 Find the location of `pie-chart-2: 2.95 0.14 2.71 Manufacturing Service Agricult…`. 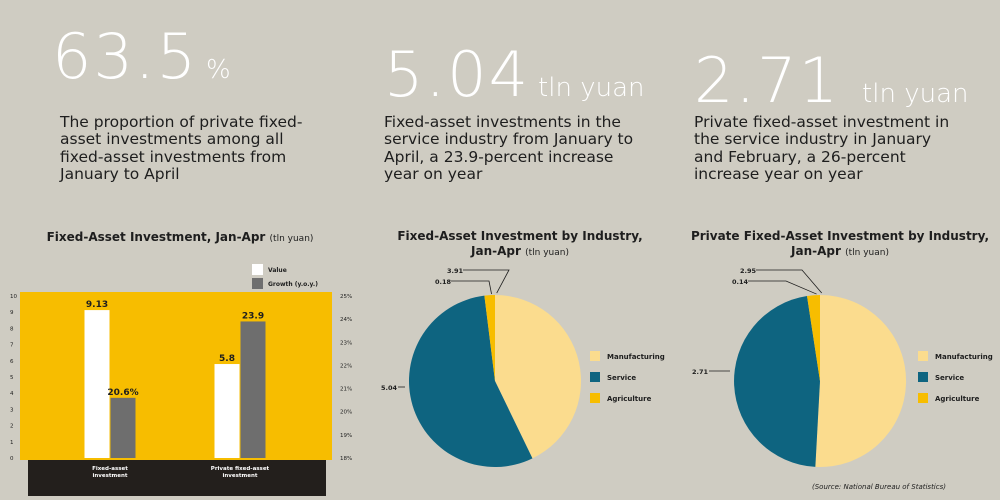

pie-chart-2: 2.95 0.14 2.71 Manufacturing Service Agricult… is located at coordinates (842, 367).